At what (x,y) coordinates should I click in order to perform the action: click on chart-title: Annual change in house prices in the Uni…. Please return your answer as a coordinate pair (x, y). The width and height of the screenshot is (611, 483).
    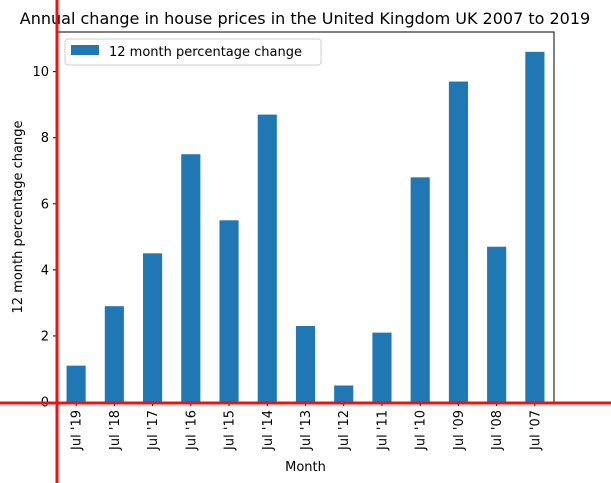
    Looking at the image, I should click on (305, 18).